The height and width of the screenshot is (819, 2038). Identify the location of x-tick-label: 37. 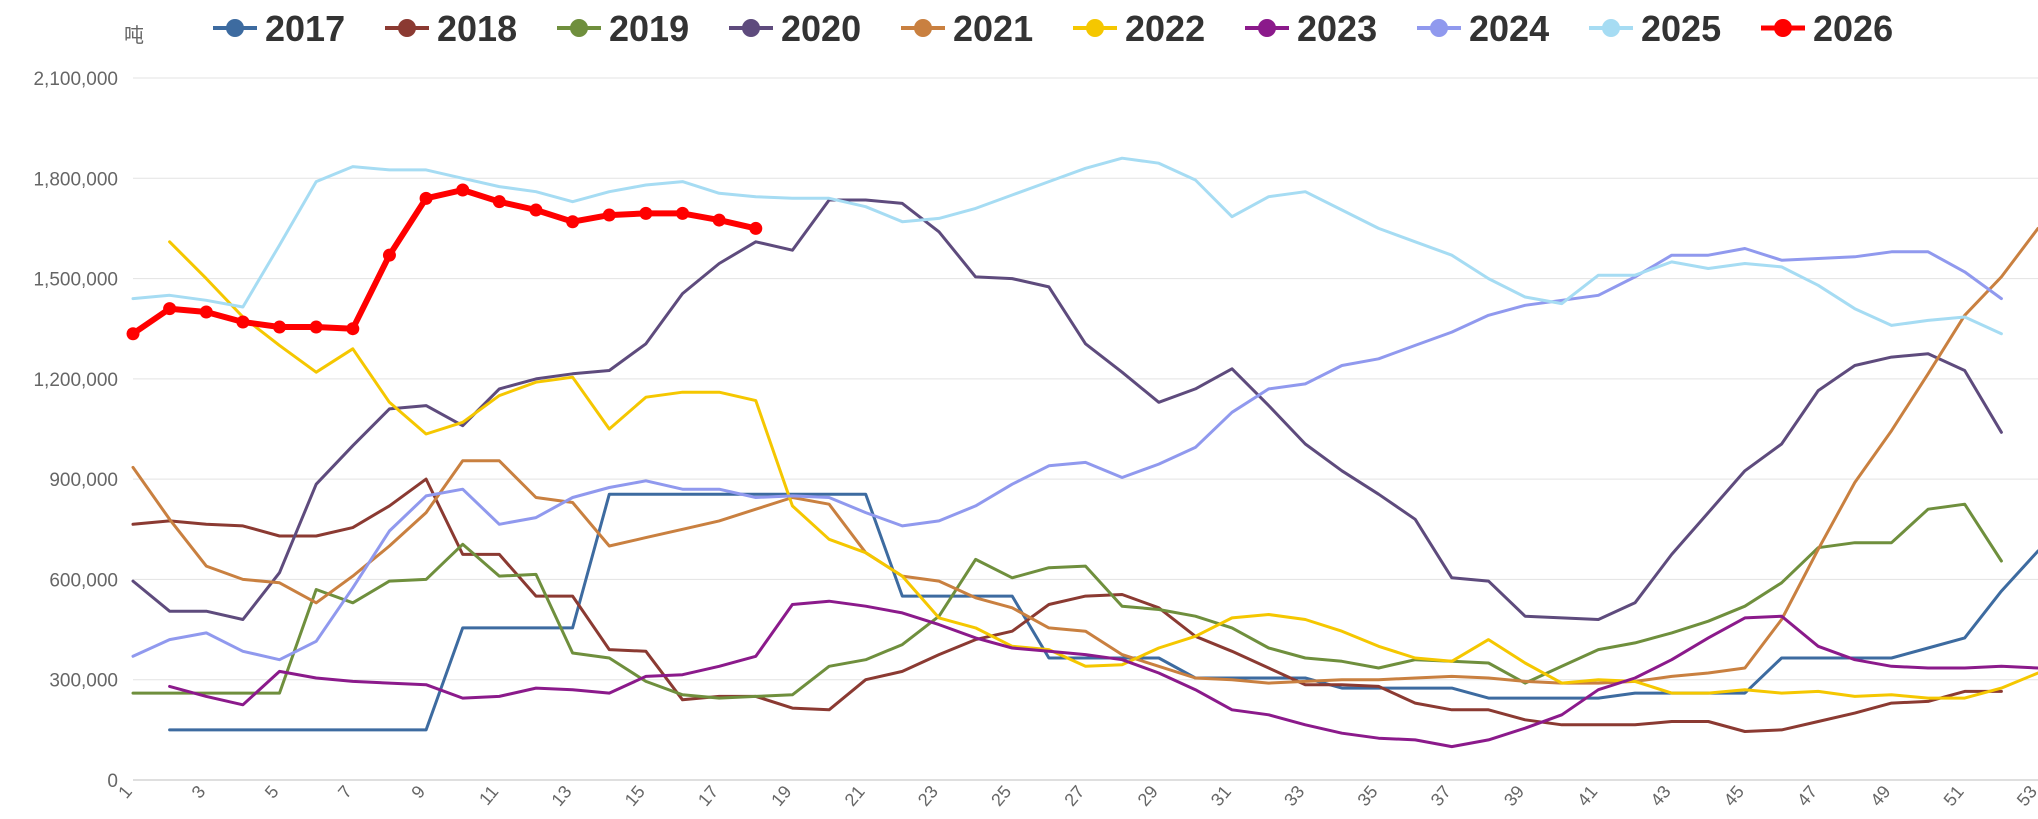
(1441, 796).